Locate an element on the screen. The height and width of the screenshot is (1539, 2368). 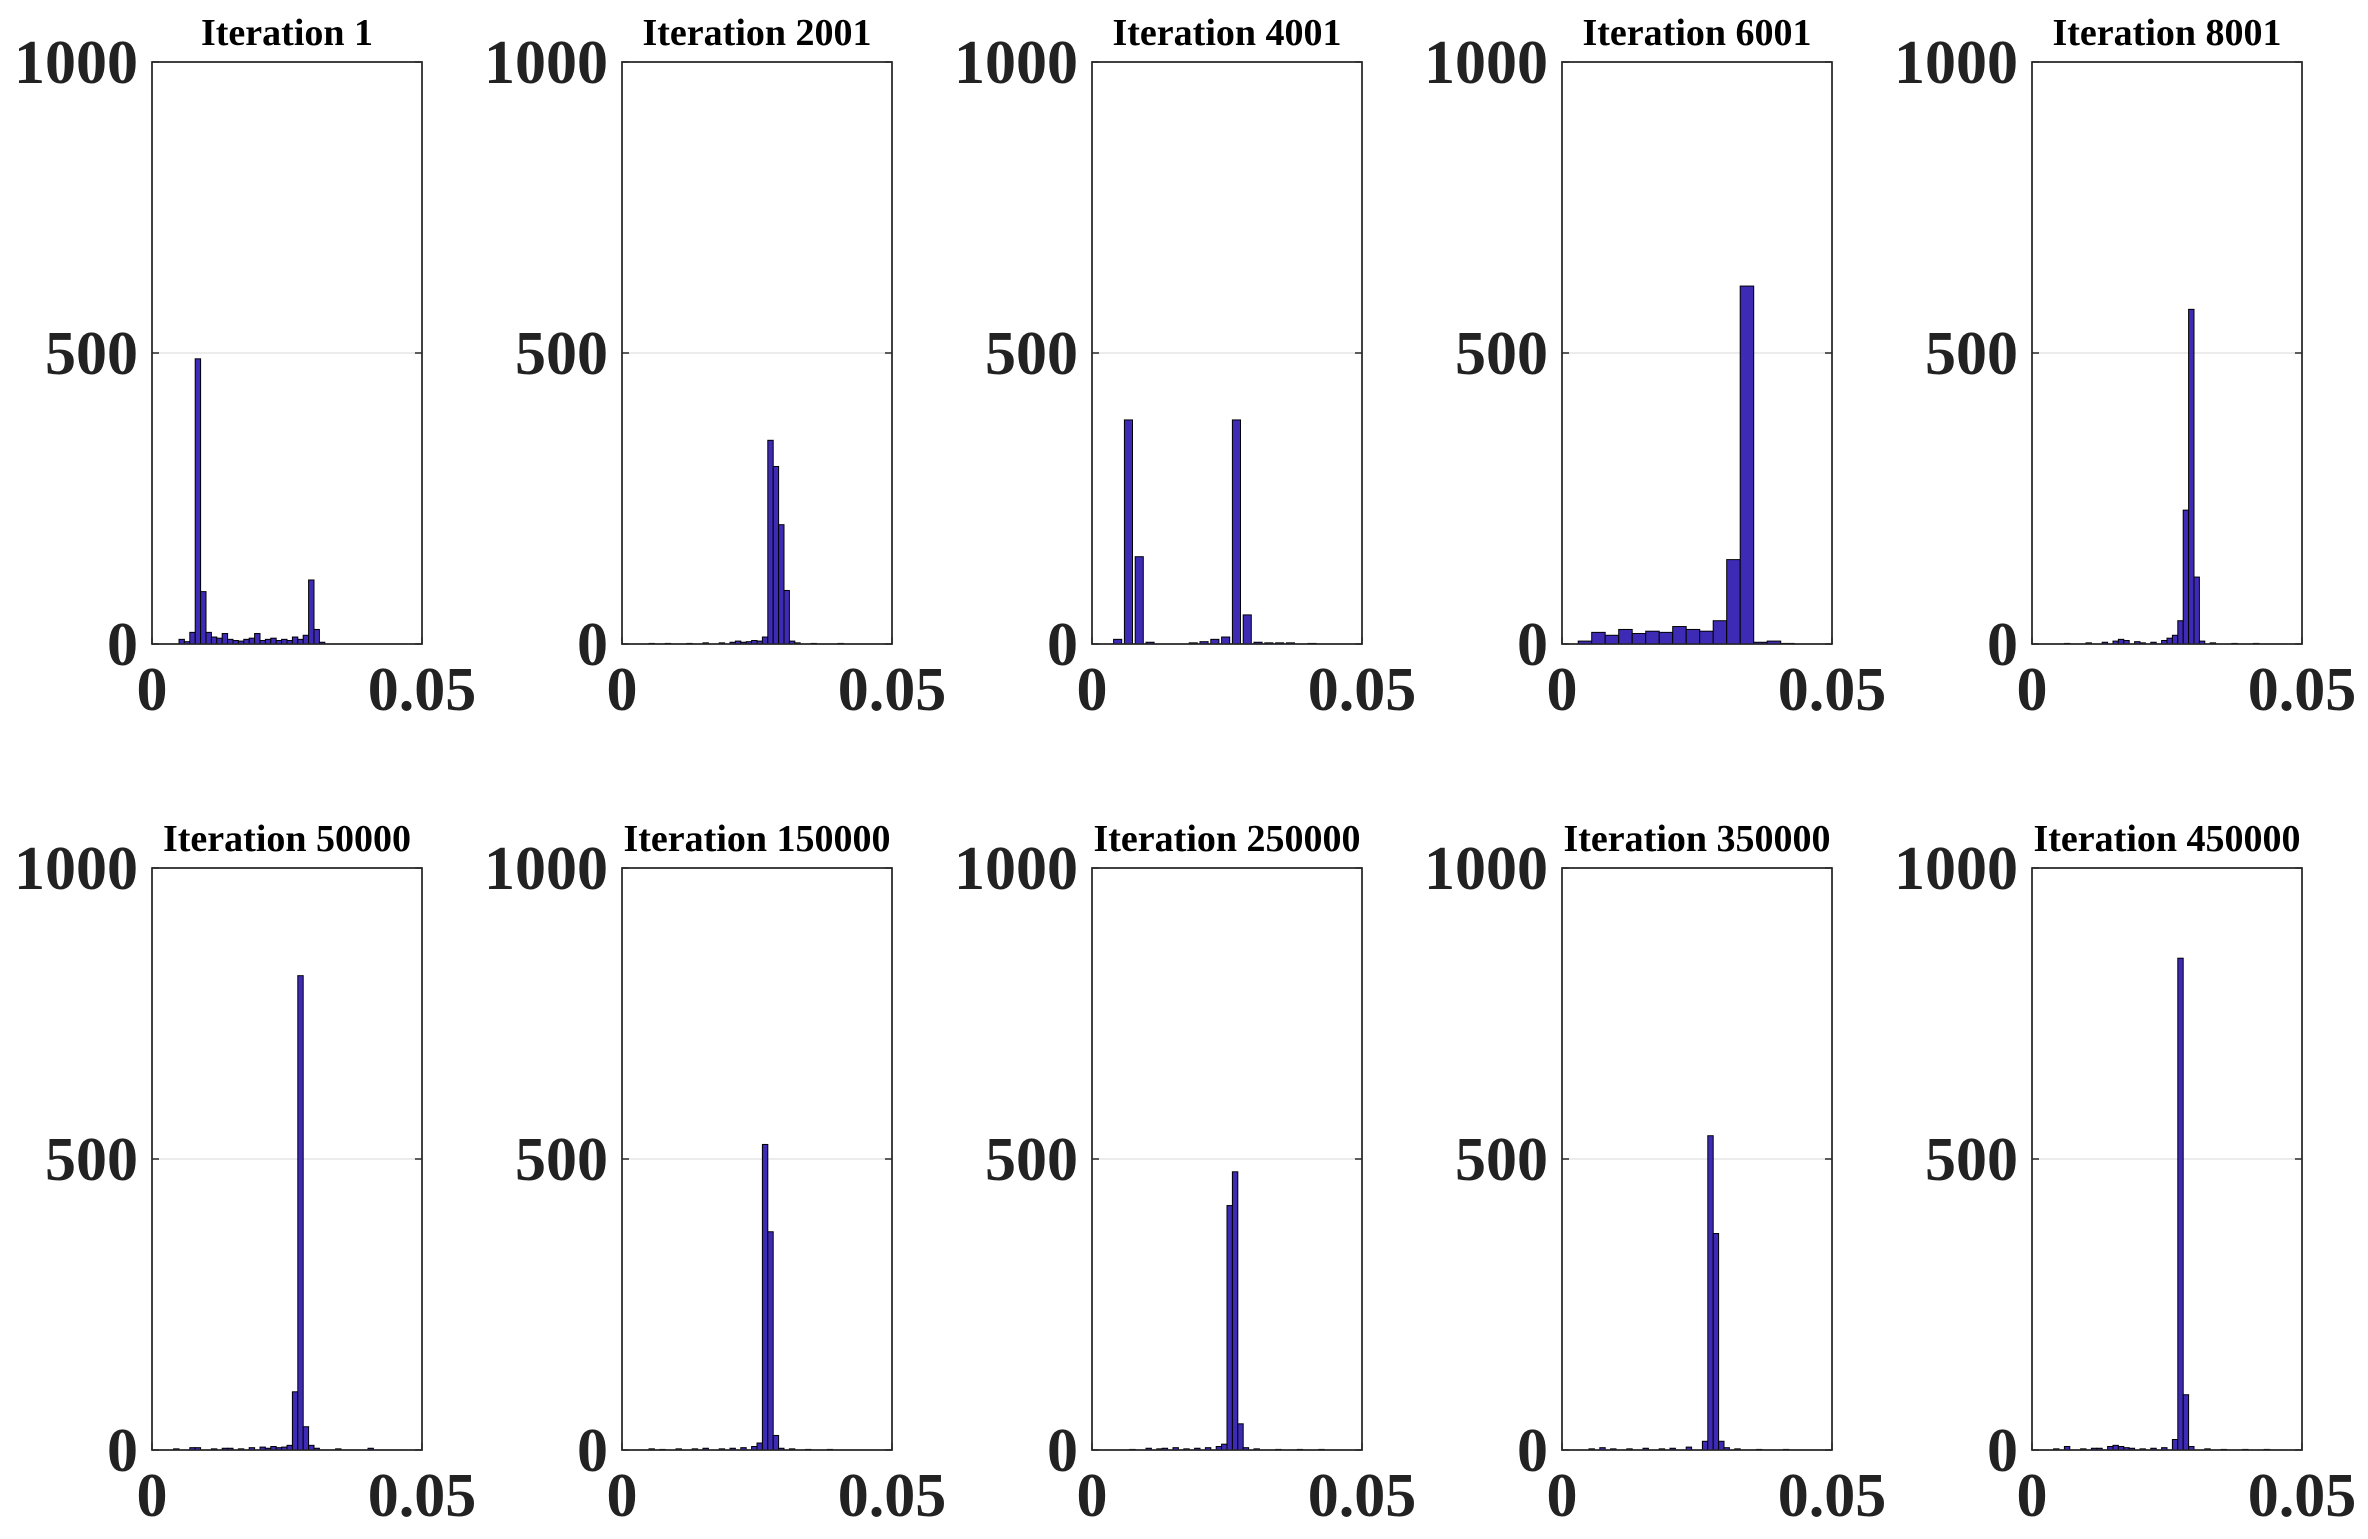
histogram-panel: 0 500 1000 0 0.05 Iteration 8001 is located at coordinates (2125, 368).